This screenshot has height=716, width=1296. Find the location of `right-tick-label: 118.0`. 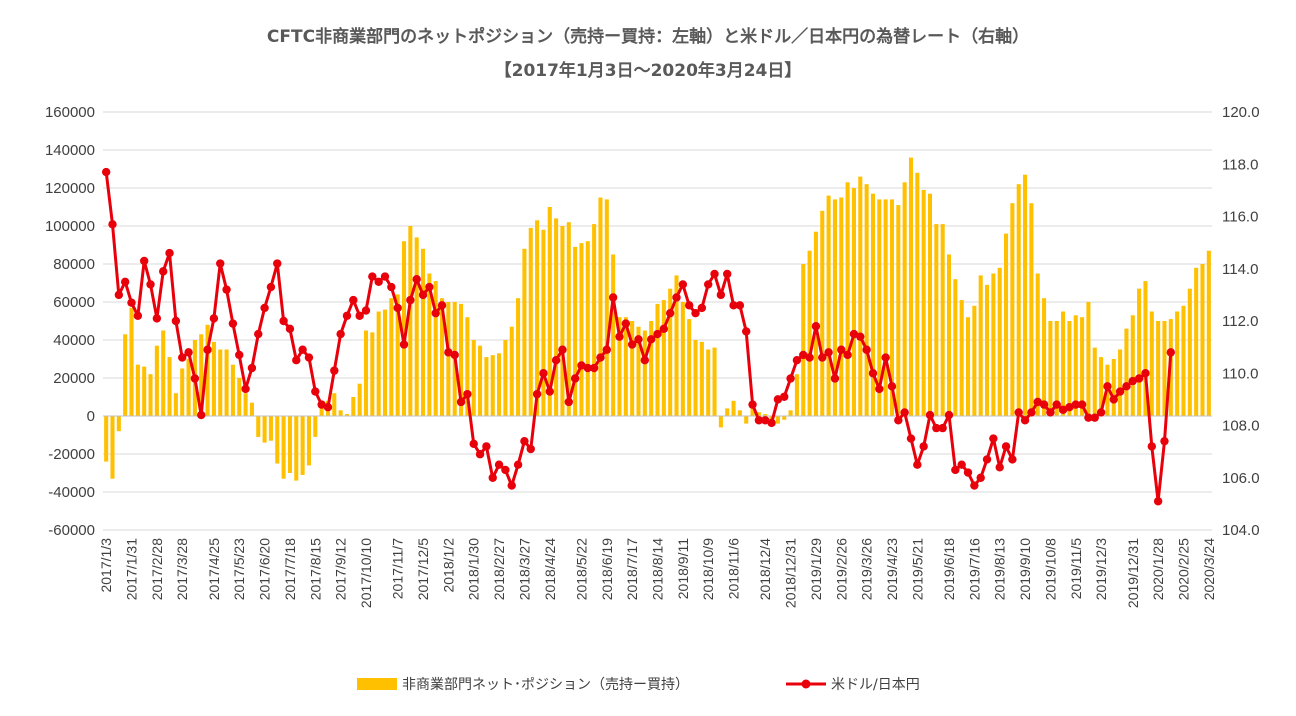

right-tick-label: 118.0 is located at coordinates (1240, 164).